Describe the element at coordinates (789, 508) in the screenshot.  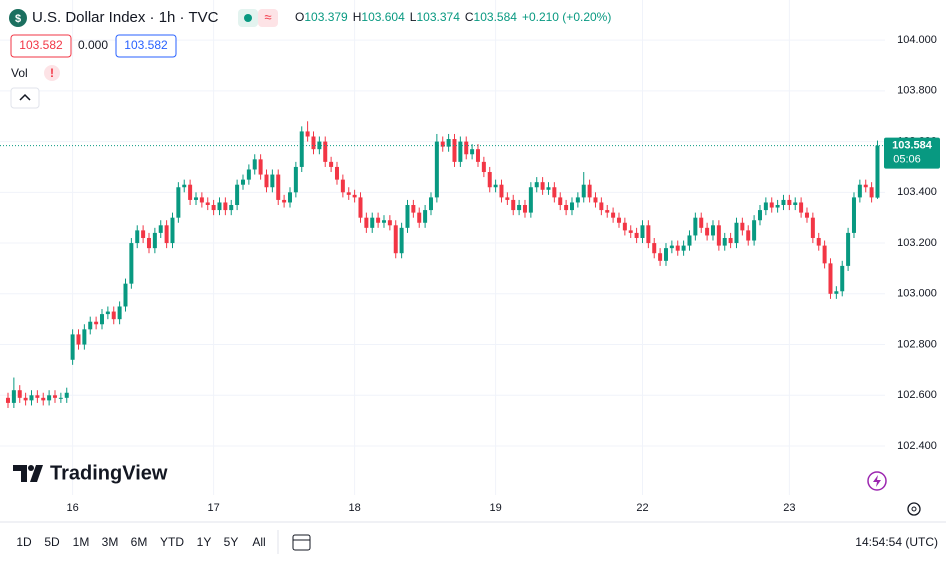
I see `x-tick-label: 23` at that location.